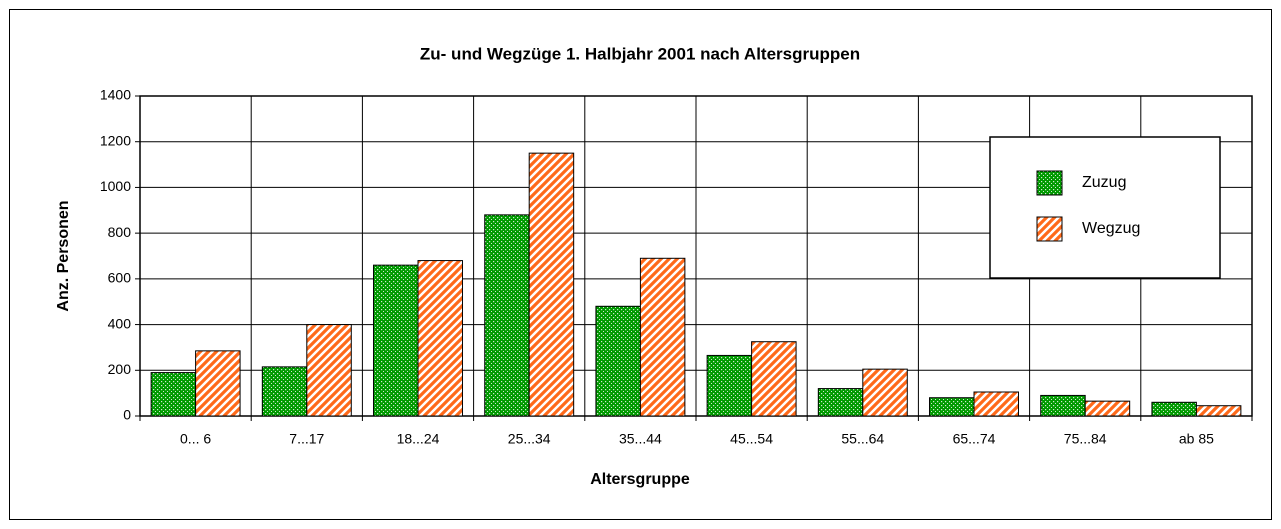 The width and height of the screenshot is (1281, 529). Describe the element at coordinates (120, 323) in the screenshot. I see `y-tick-label: 400` at that location.